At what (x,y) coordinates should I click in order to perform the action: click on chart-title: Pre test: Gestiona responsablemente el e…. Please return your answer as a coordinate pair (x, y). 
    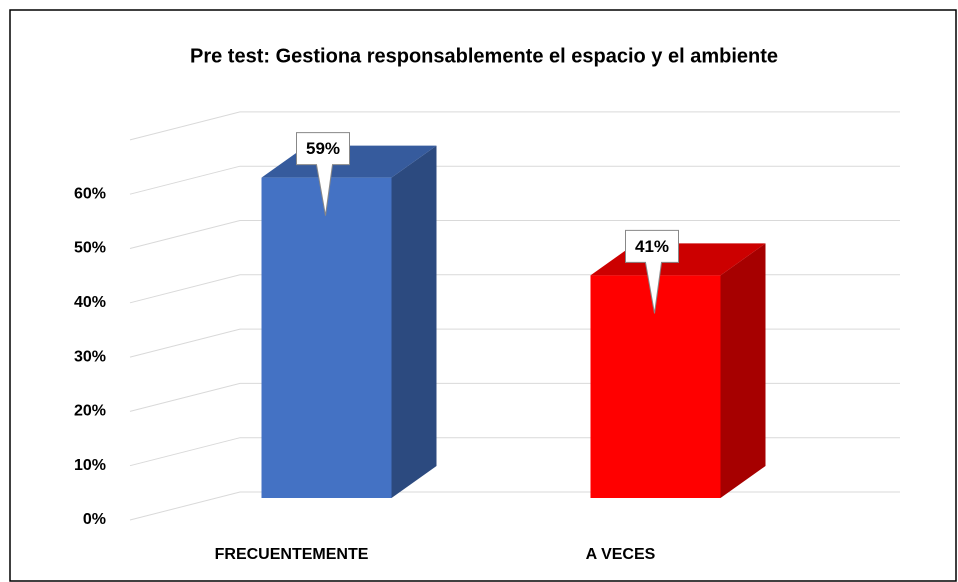
    Looking at the image, I should click on (484, 56).